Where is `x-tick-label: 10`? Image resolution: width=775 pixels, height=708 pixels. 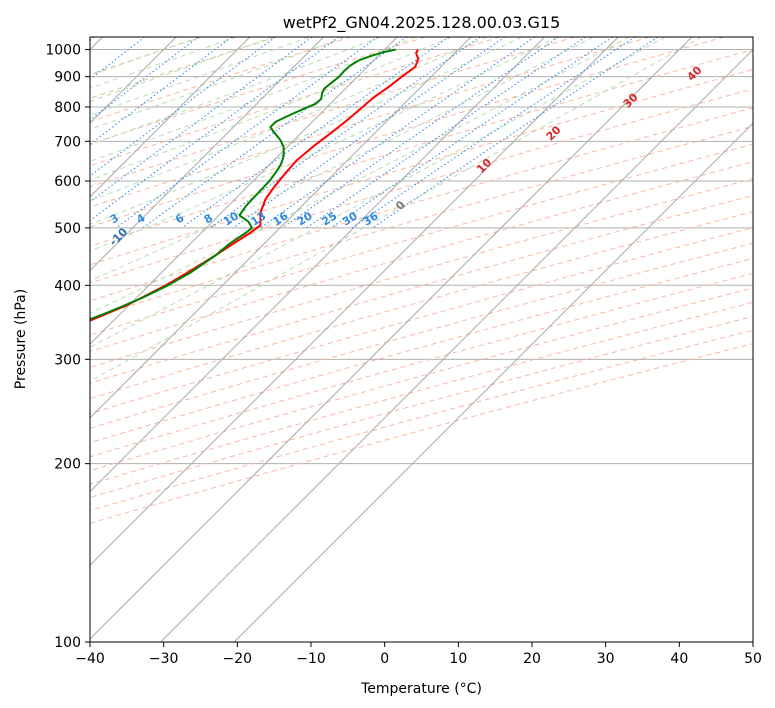
x-tick-label: 10 is located at coordinates (458, 659).